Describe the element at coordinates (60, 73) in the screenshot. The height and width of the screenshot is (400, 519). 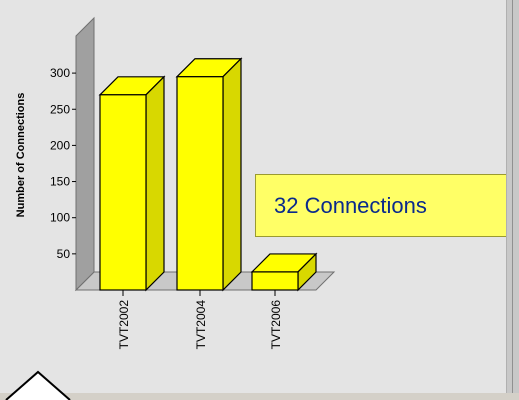
I see `y-tick-label: 300` at that location.